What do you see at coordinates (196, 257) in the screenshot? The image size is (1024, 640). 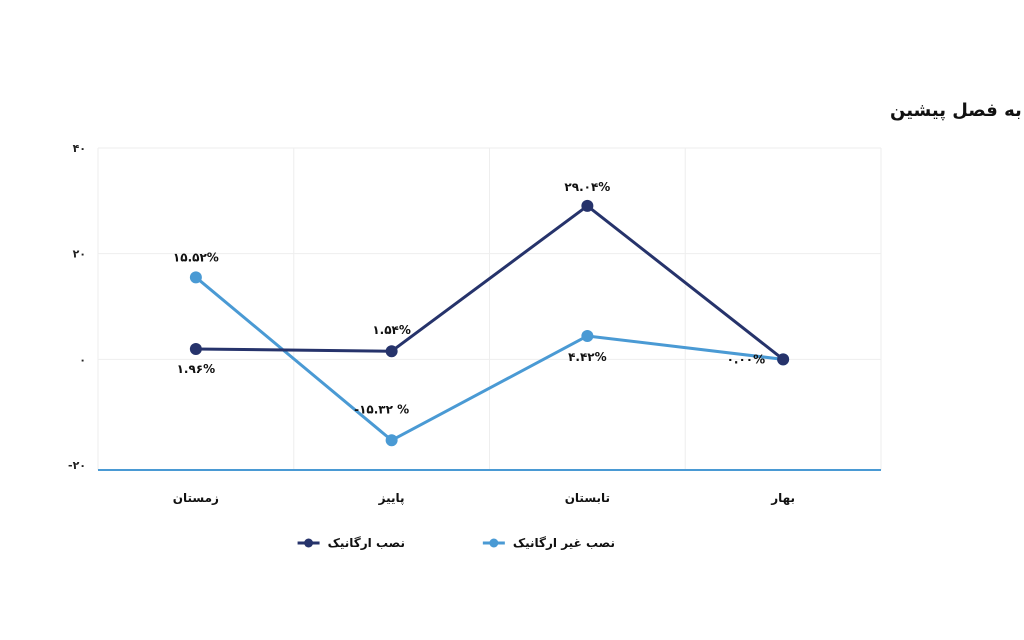 I see `data-label: ۱۵.۵۲%` at bounding box center [196, 257].